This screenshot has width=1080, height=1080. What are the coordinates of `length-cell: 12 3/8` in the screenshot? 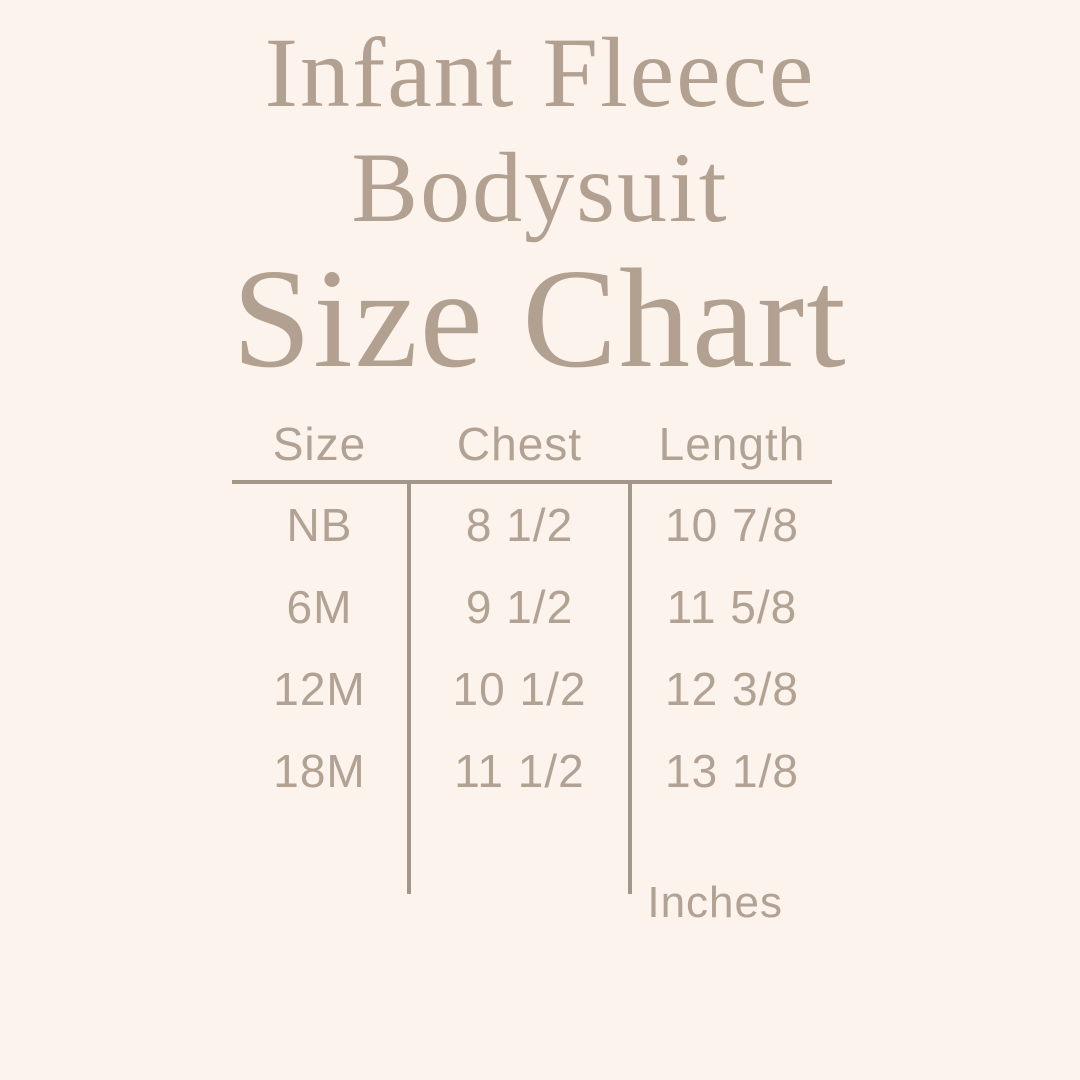 It's located at (732, 689).